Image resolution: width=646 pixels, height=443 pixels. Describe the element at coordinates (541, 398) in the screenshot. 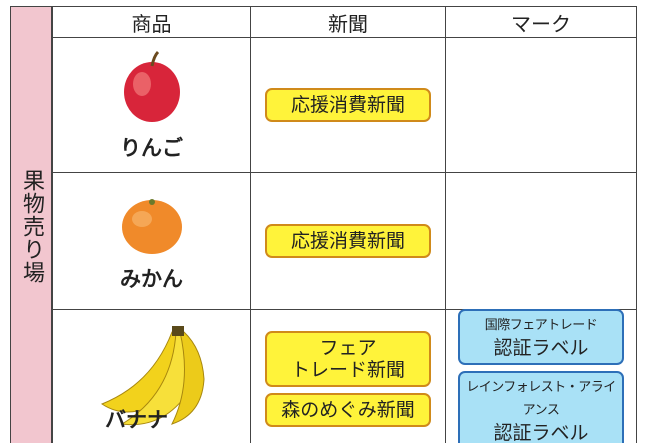

I see `mark-line: レインフォレスト・アライアンス` at that location.